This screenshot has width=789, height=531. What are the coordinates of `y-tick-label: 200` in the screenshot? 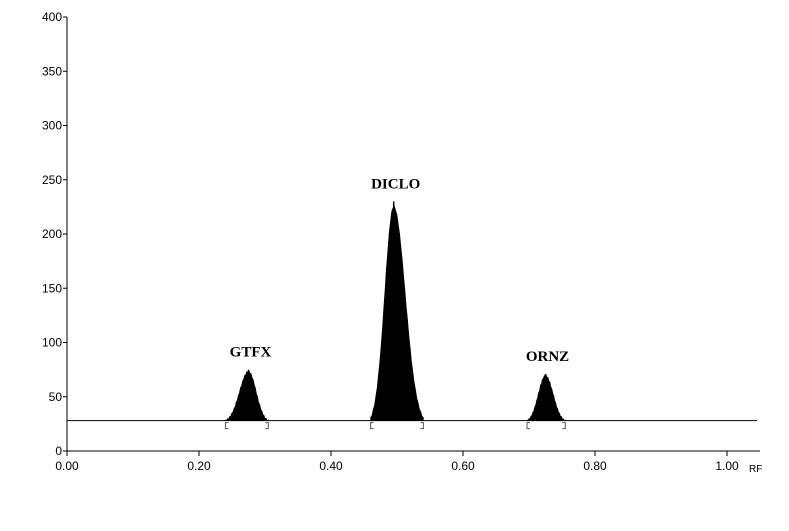 It's located at (52, 234).